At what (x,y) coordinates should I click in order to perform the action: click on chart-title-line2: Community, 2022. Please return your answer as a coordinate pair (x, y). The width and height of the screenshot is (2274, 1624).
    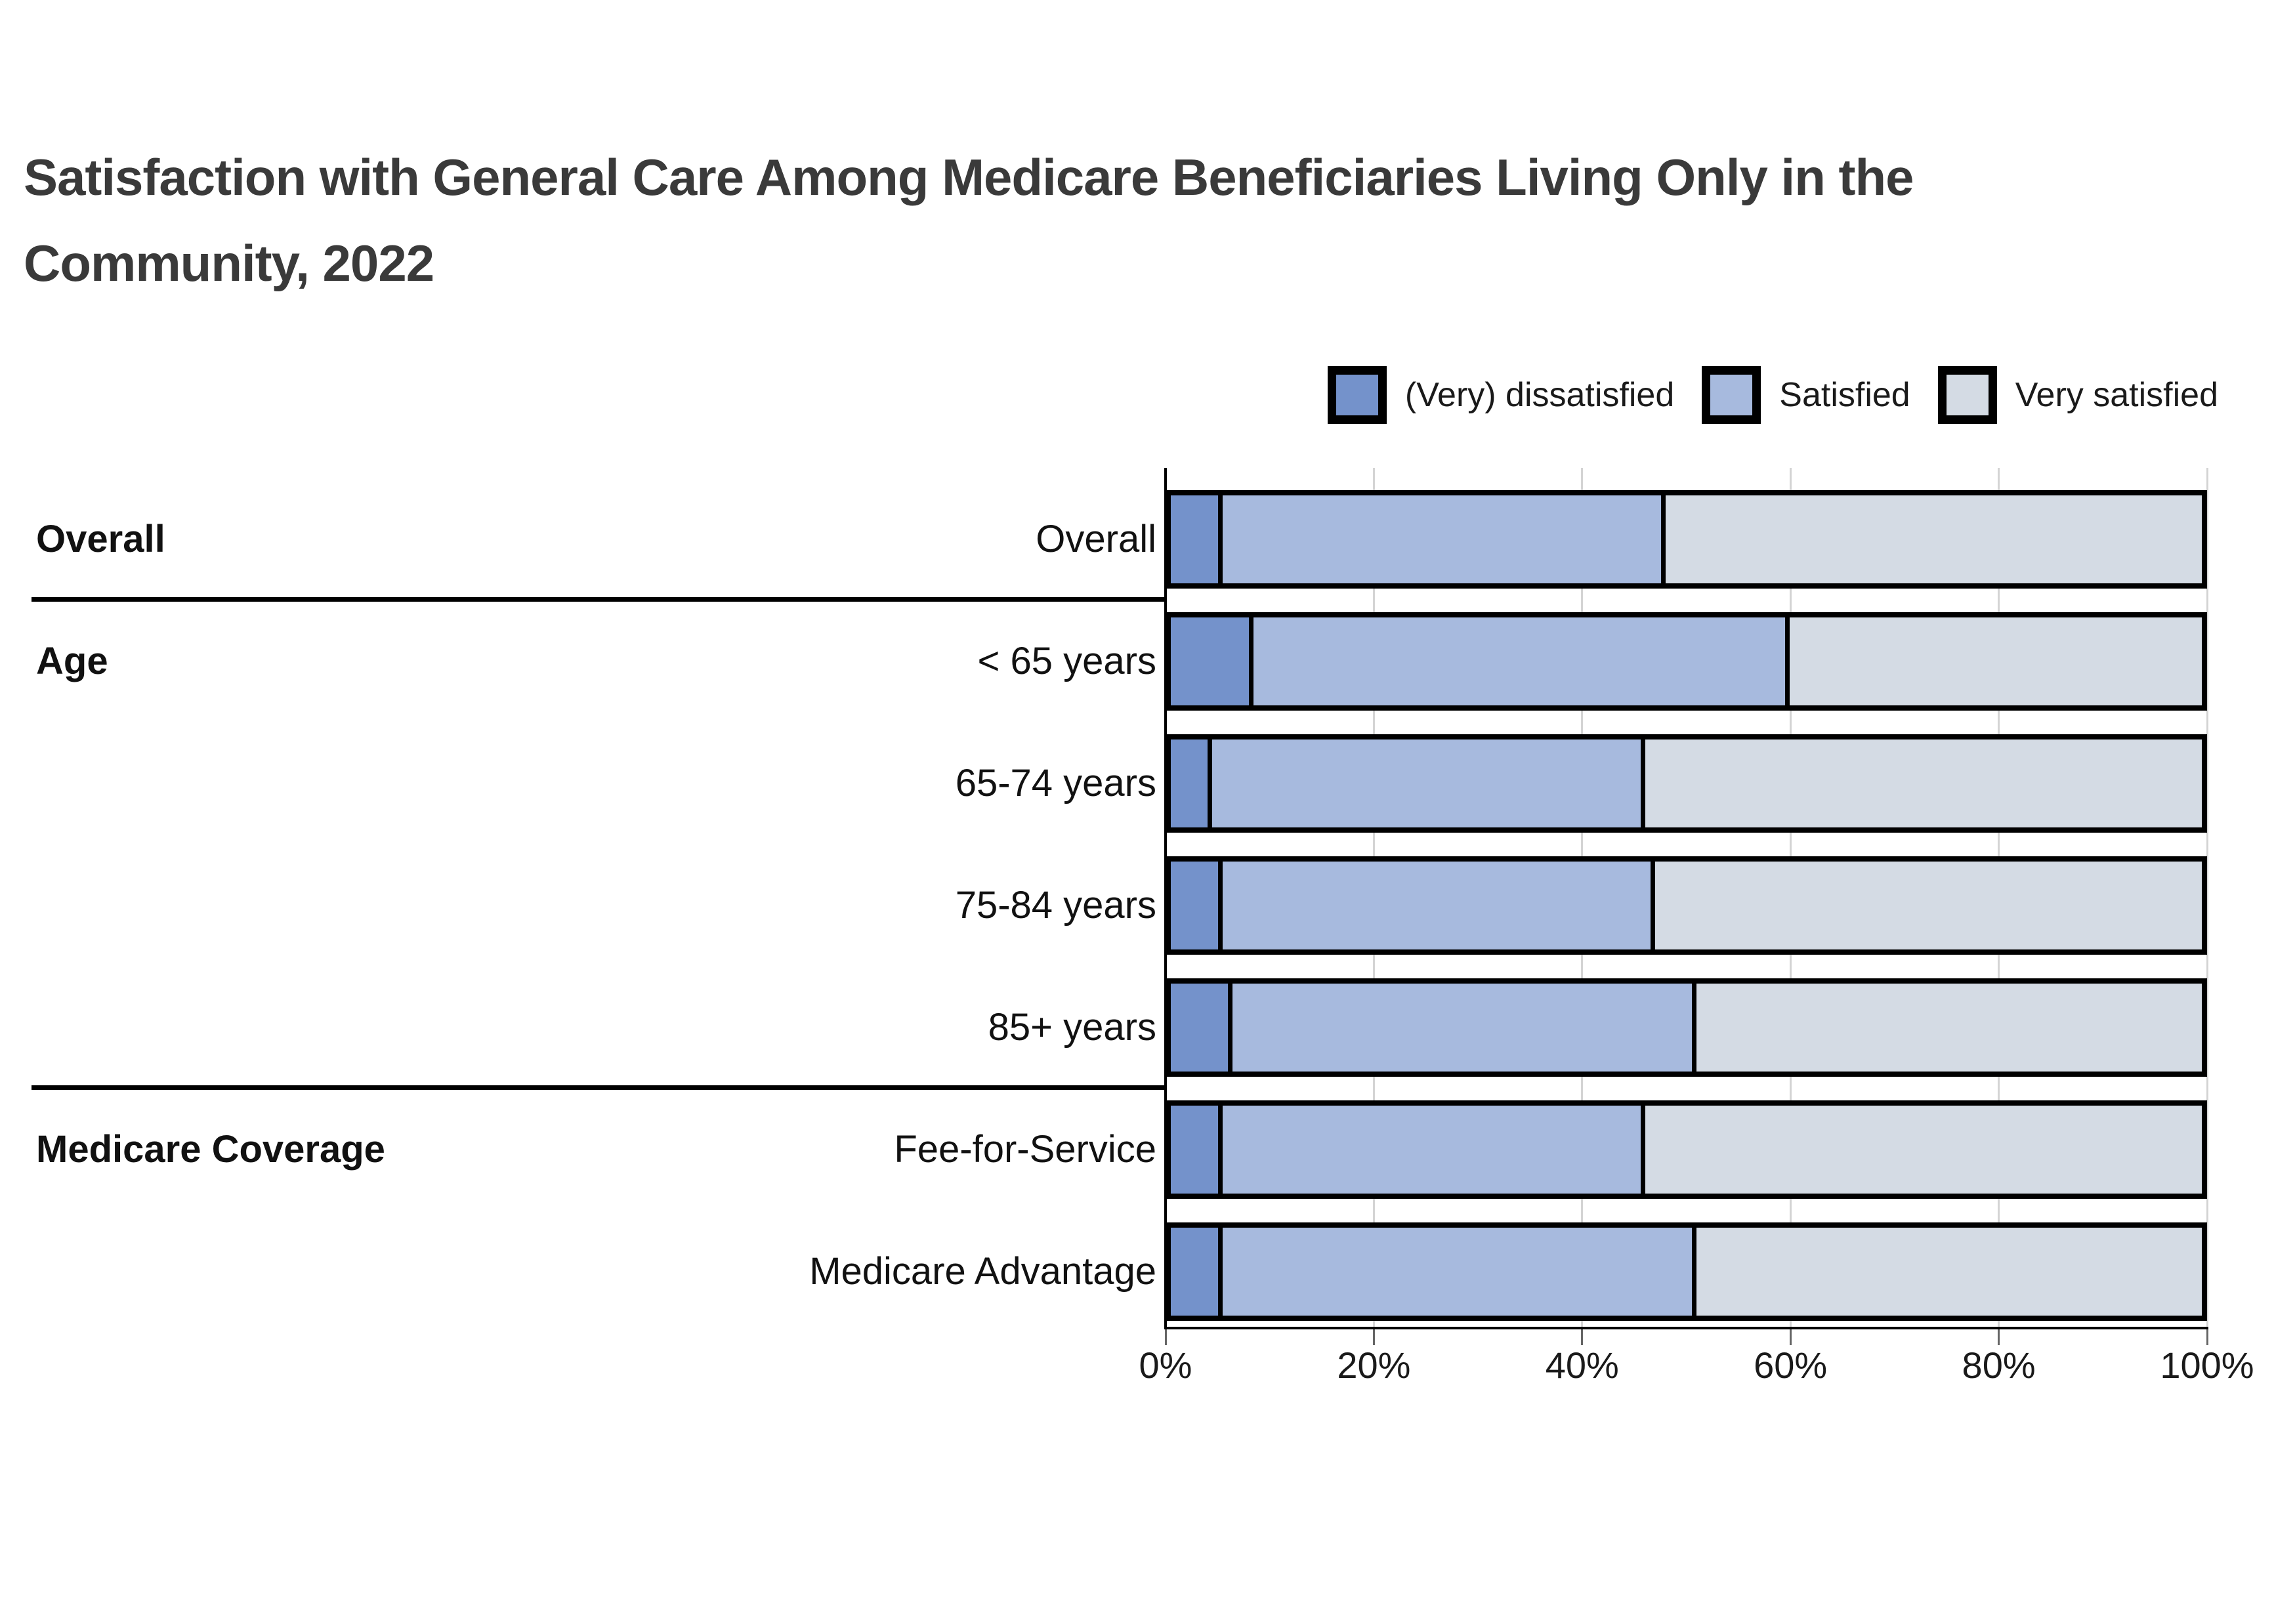
    Looking at the image, I should click on (229, 263).